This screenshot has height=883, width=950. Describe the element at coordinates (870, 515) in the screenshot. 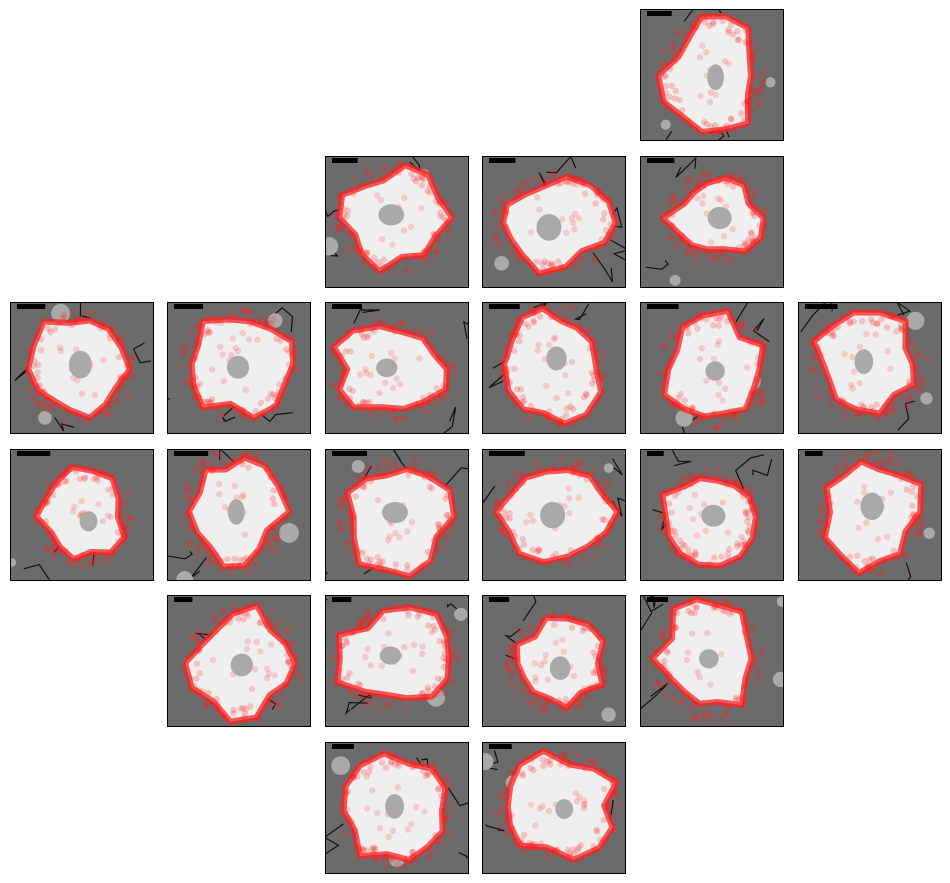

I see `cell-panel` at that location.